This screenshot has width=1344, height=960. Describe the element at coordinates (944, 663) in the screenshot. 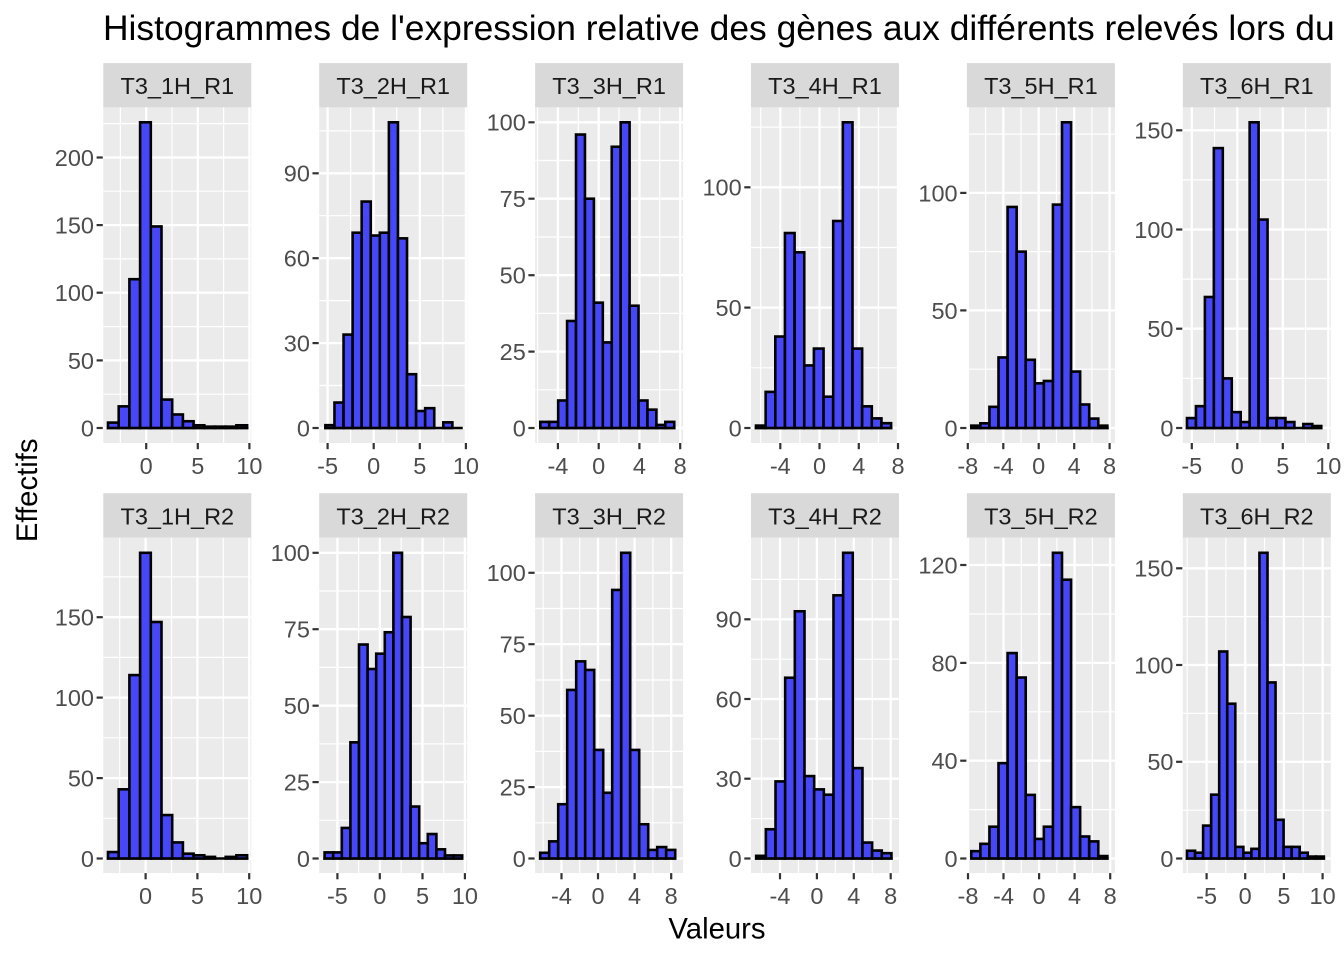

I see `svg-text: 80` at that location.